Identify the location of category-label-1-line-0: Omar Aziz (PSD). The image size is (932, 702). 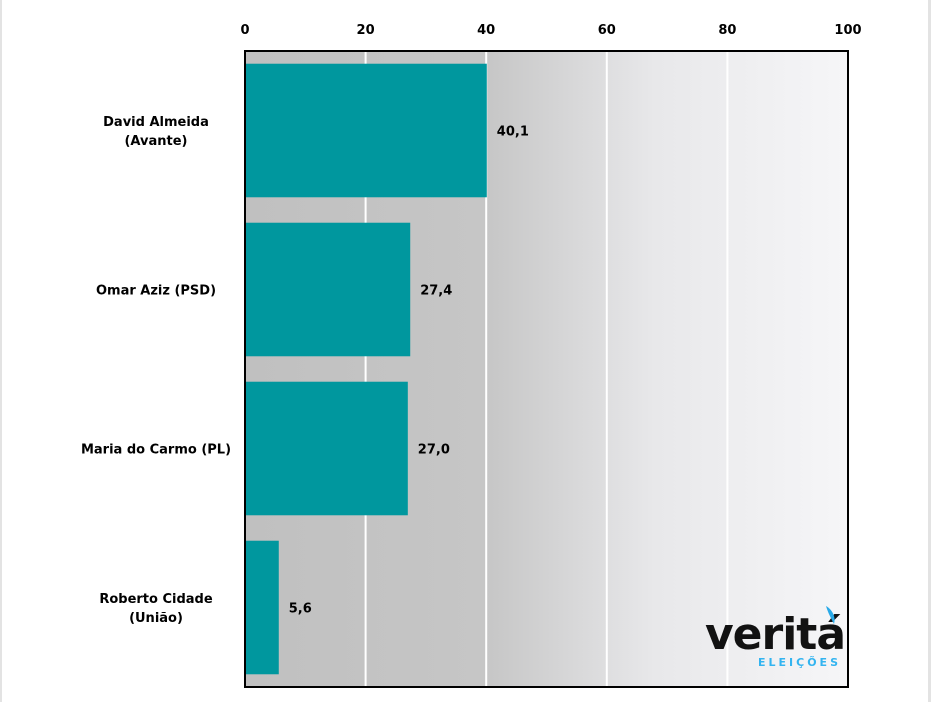
(156, 291).